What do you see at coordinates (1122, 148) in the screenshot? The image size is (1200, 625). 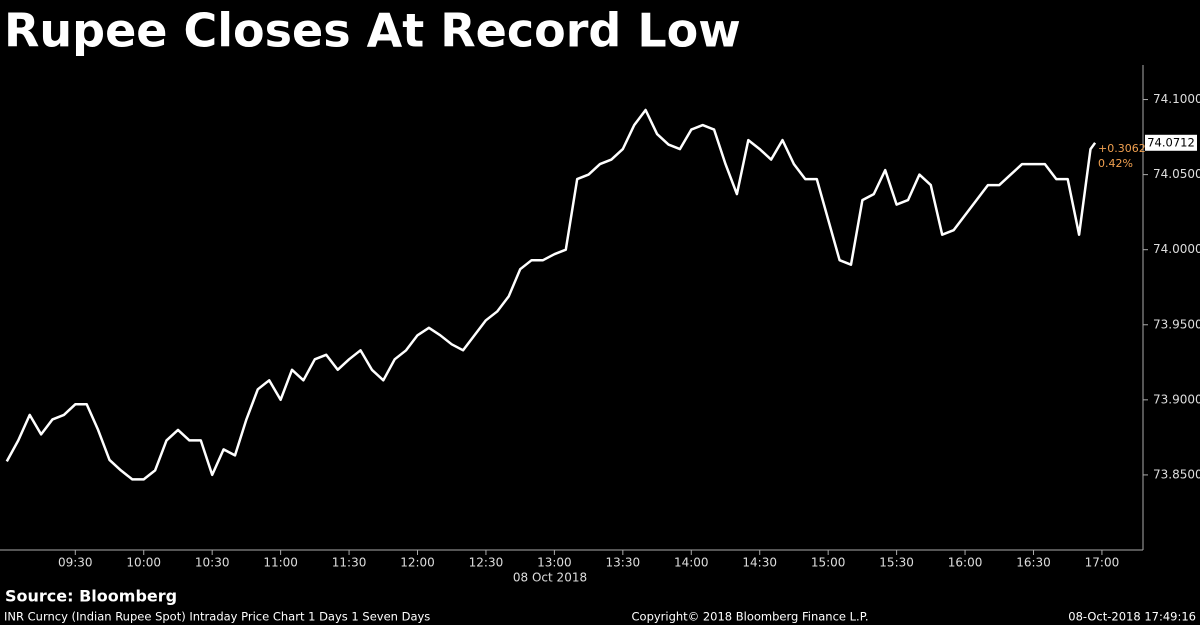 I see `change: +0.3062` at bounding box center [1122, 148].